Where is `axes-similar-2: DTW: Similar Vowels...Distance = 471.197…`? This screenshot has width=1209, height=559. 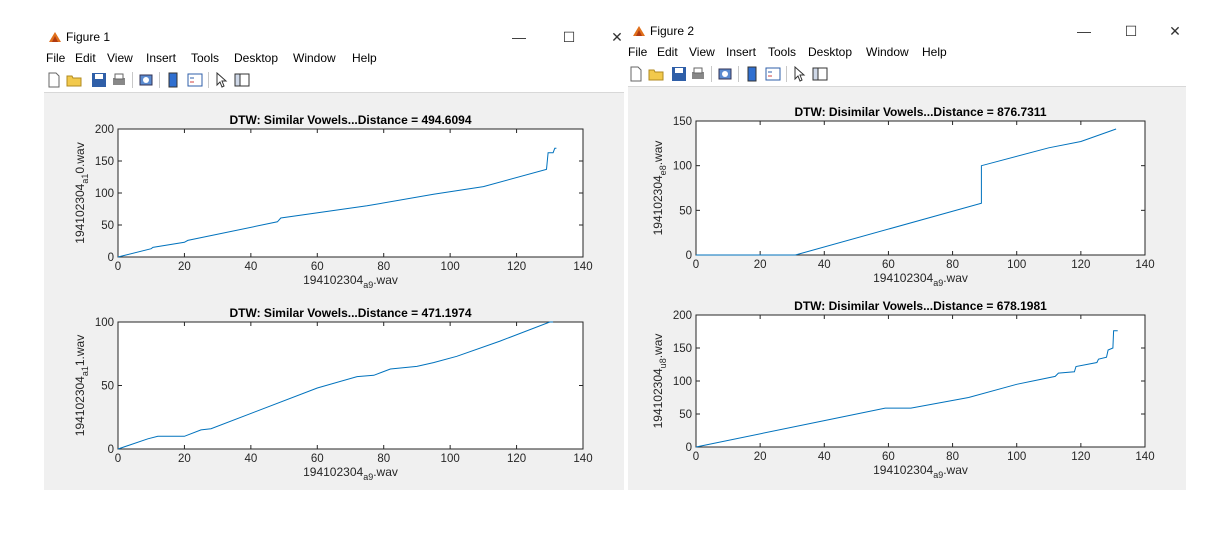 axes-similar-2: DTW: Similar Vowels...Distance = 471.197… is located at coordinates (333, 394).